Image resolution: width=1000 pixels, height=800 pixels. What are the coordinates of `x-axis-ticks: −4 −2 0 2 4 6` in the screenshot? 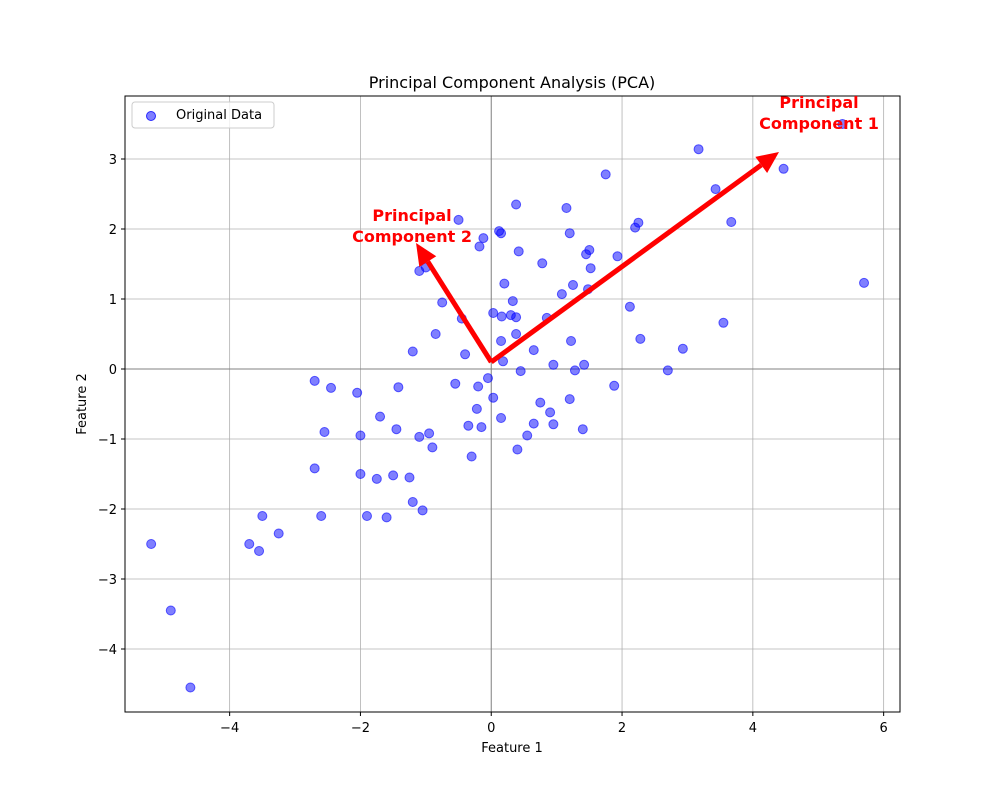 It's located at (554, 724).